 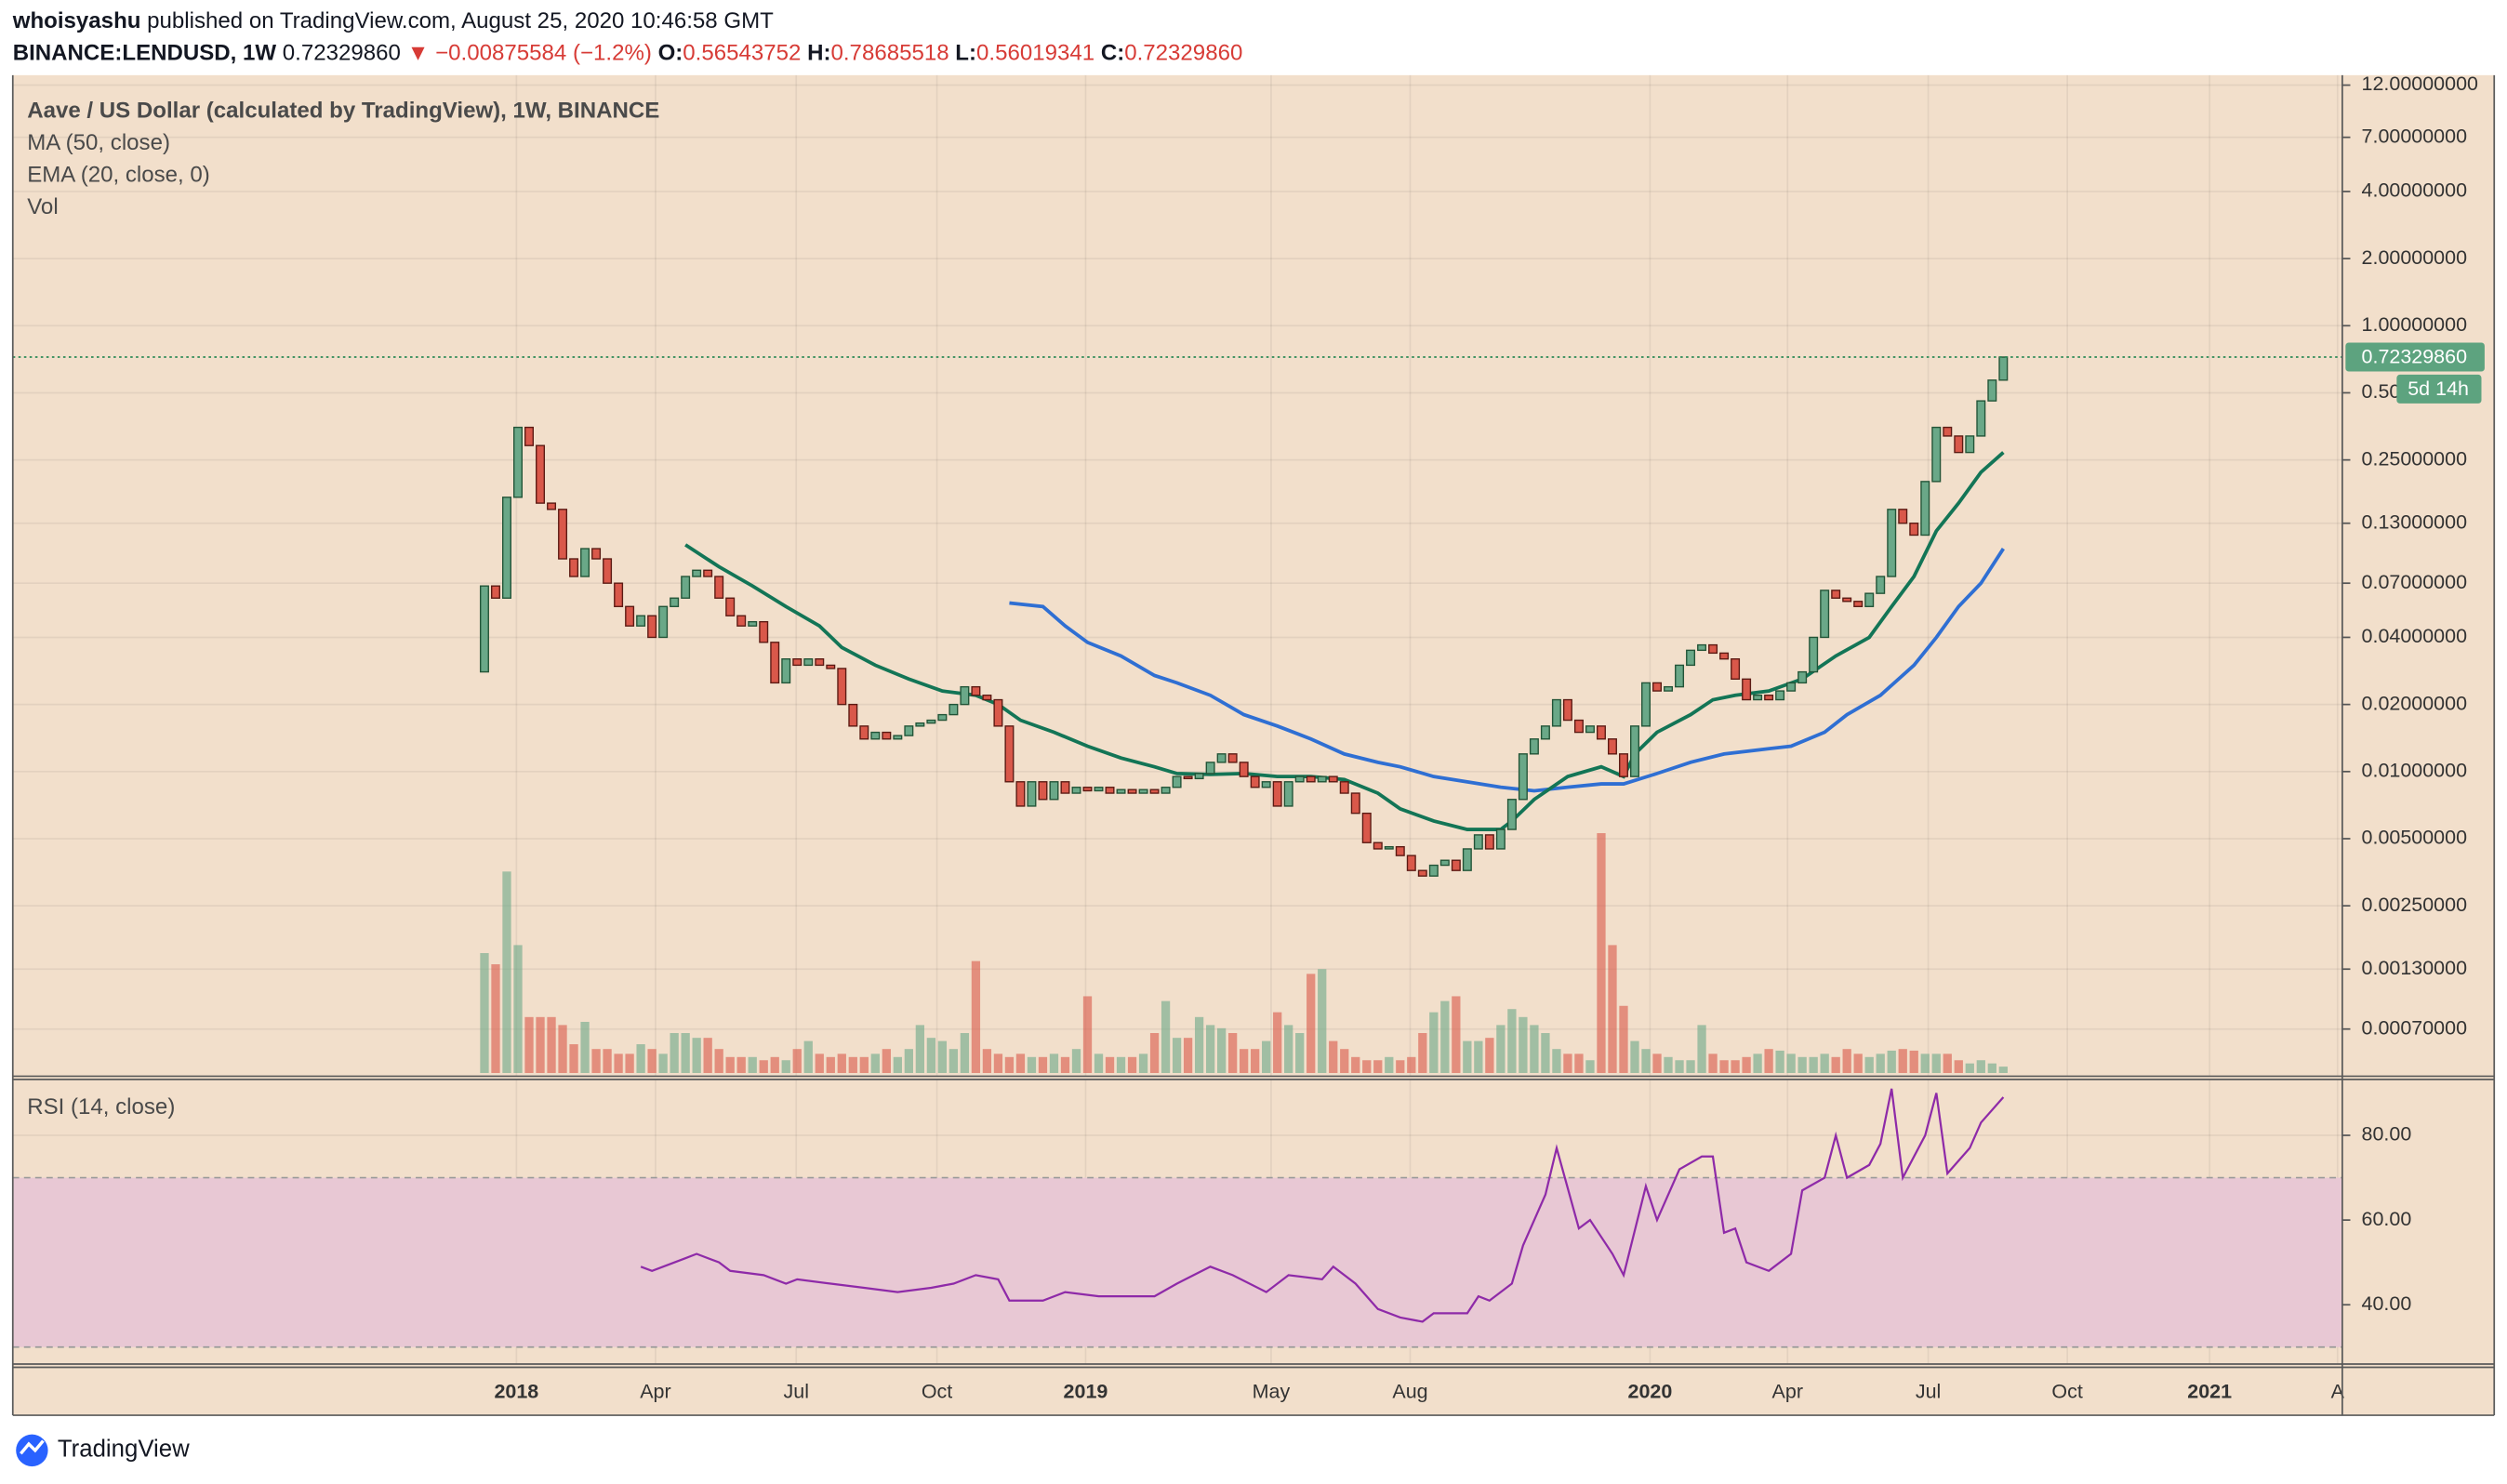 I want to click on ohlc-value: 0.56543752, so click(x=742, y=53).